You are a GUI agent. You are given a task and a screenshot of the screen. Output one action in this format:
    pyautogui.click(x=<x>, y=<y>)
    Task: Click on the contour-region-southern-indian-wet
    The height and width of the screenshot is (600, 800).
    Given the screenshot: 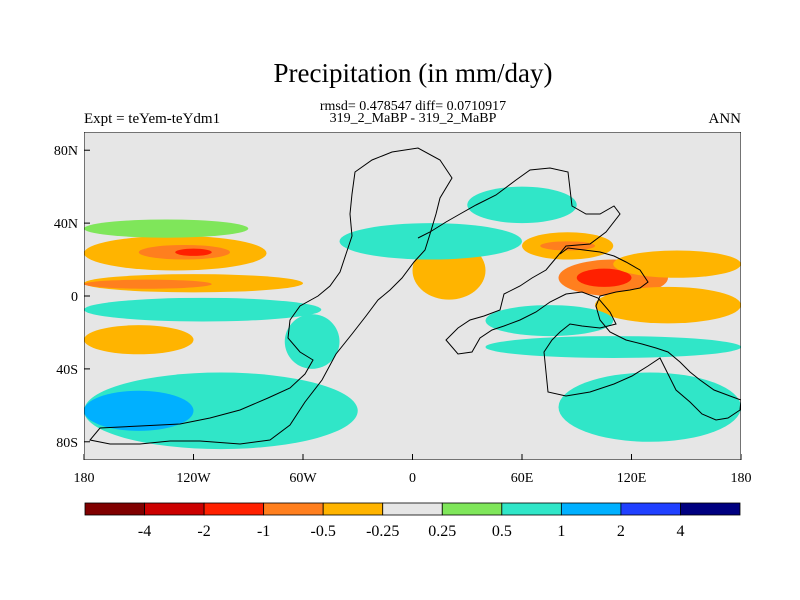 What is the action you would take?
    pyautogui.click(x=649, y=407)
    